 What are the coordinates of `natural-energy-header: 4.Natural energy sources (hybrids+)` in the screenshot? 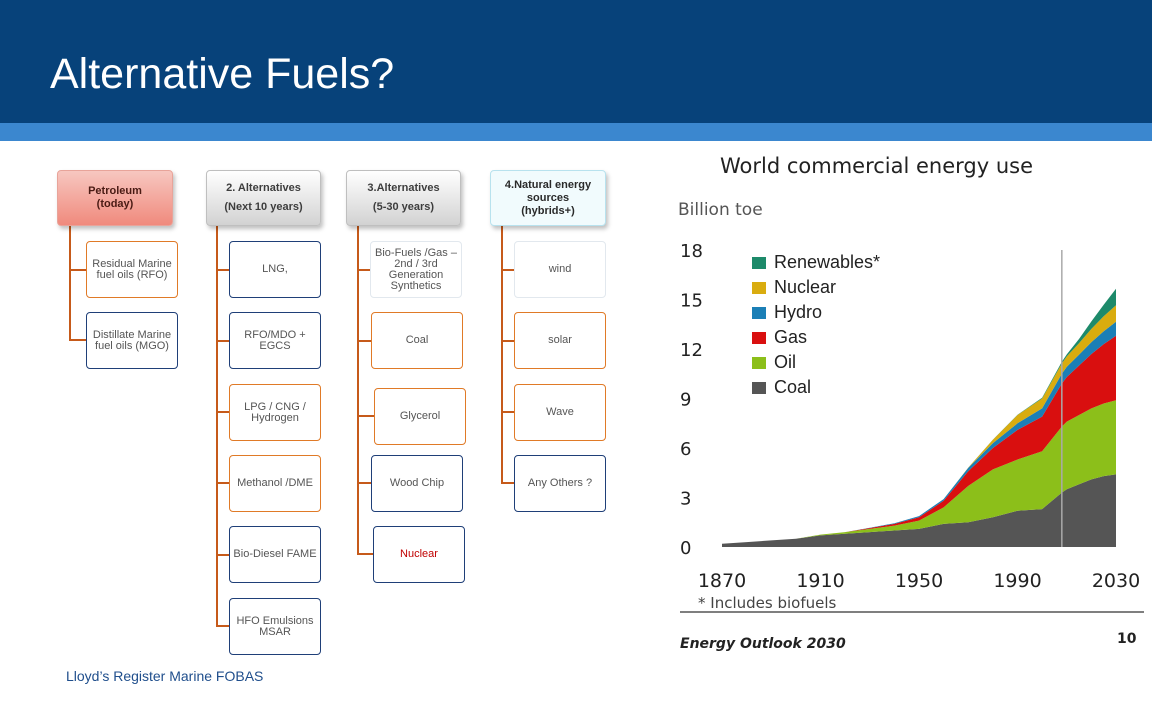 It's located at (548, 198).